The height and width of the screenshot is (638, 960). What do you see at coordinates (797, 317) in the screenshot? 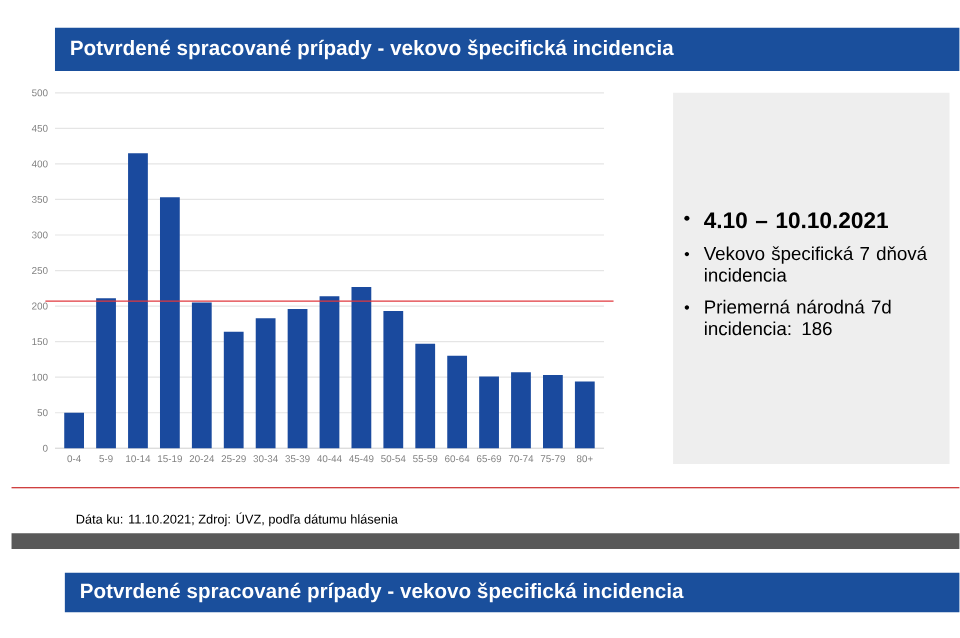
I see `text: Priemerná národná 7d incidencia: 186` at bounding box center [797, 317].